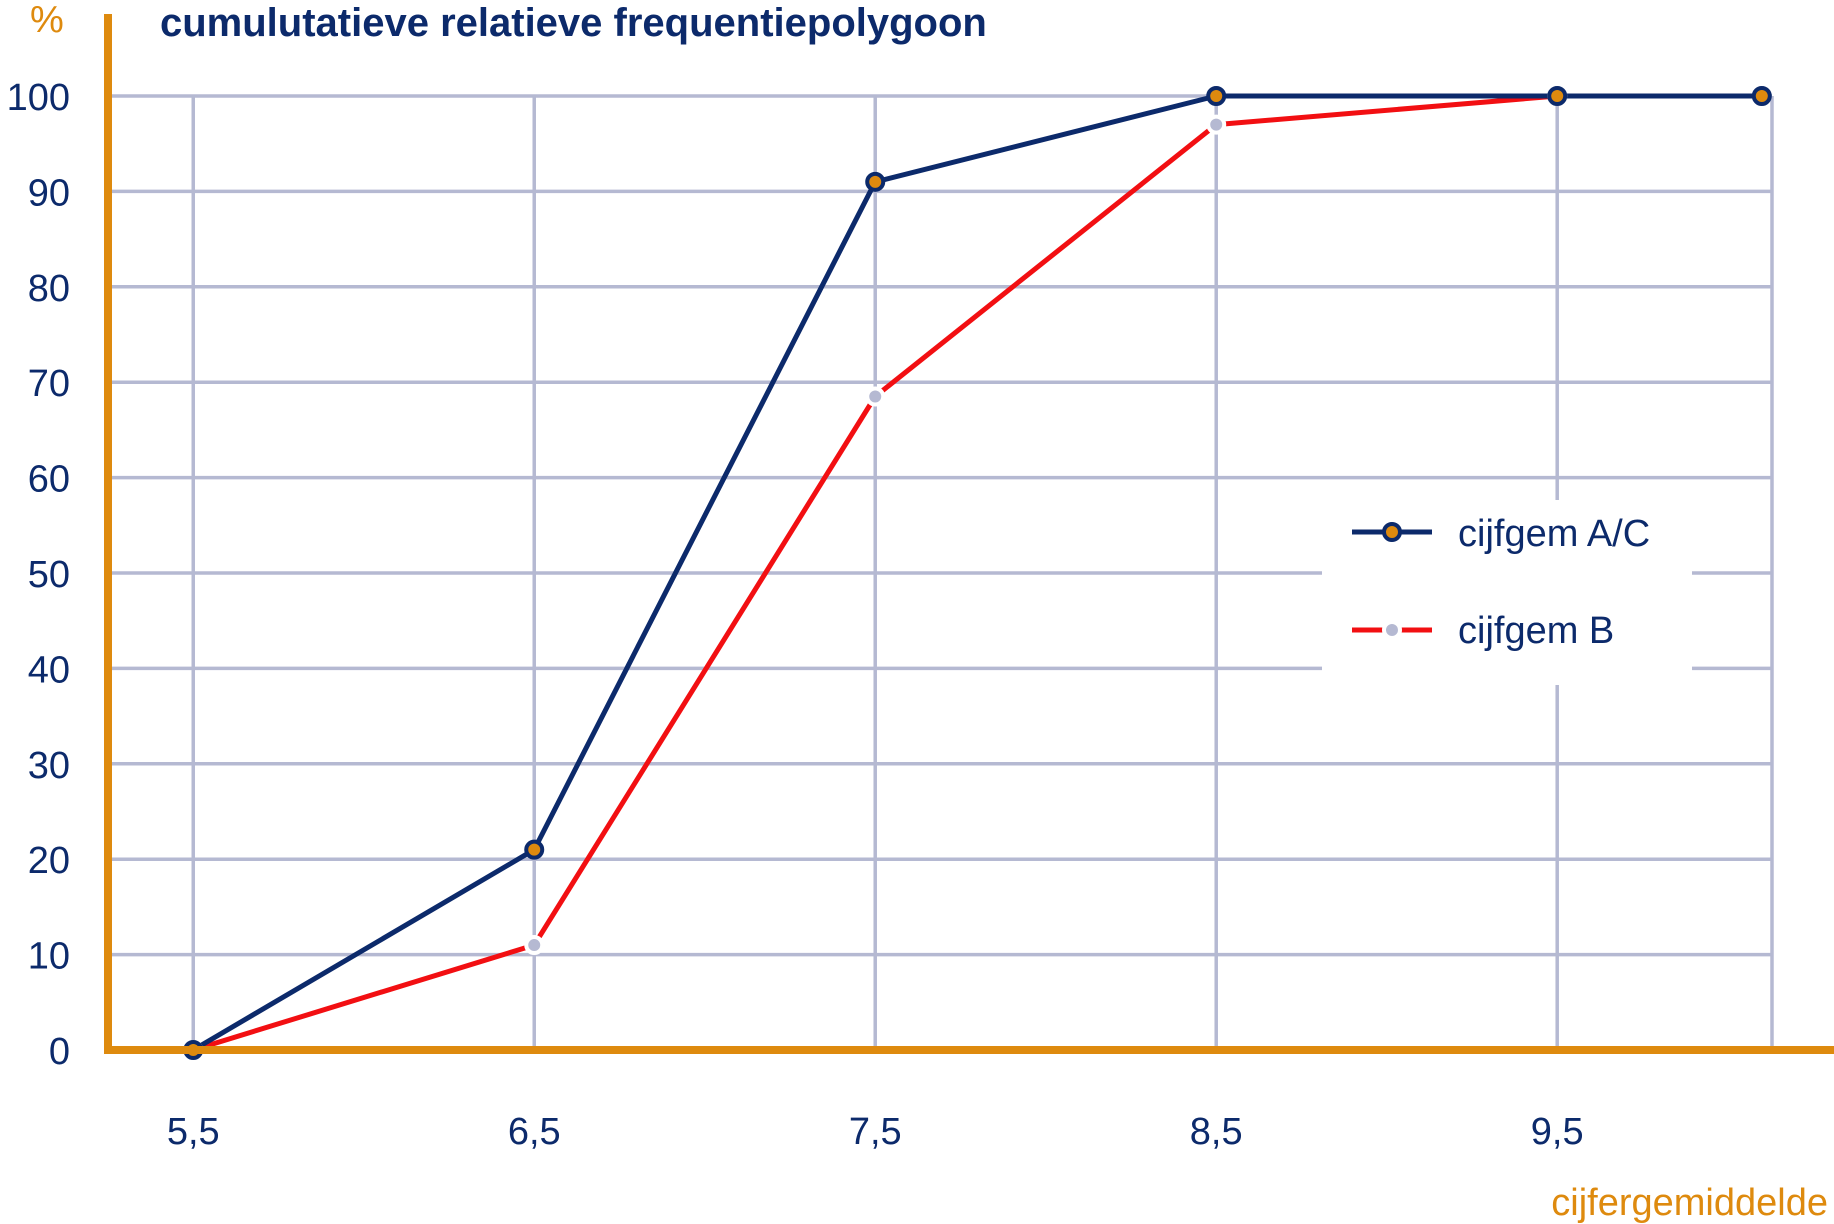 The image size is (1834, 1224). Describe the element at coordinates (1501, 582) in the screenshot. I see `legend: cijfgem A/C cijfgem B` at that location.